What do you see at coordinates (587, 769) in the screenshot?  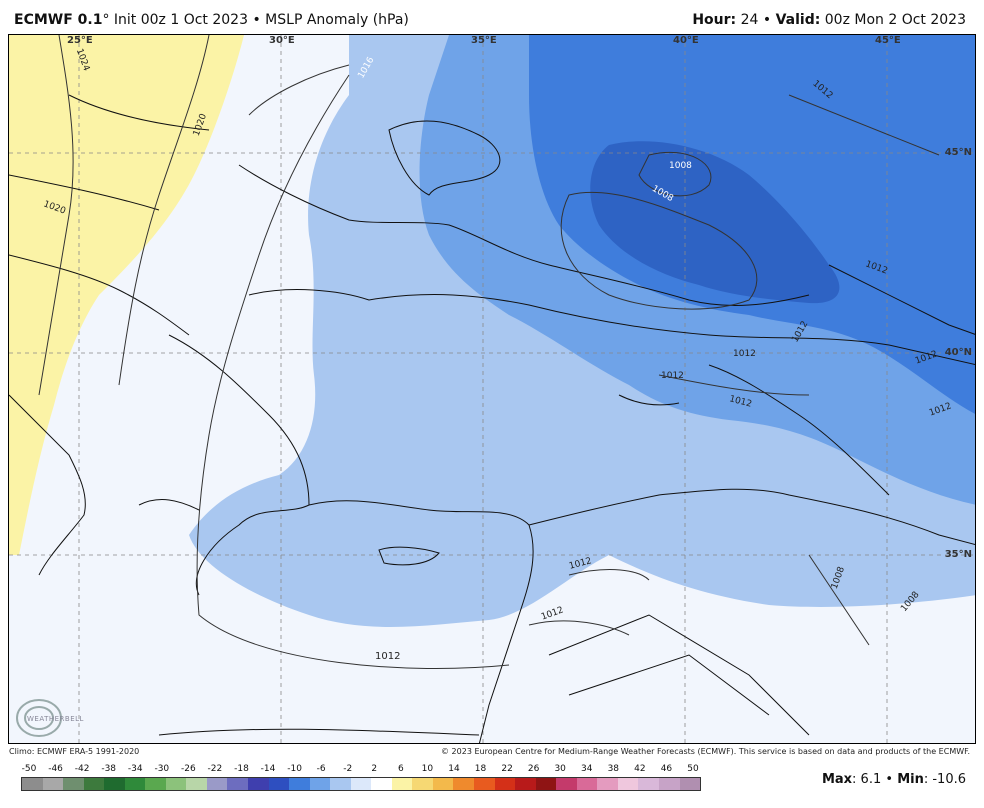 I see `colorbar-tick-label: 34` at bounding box center [587, 769].